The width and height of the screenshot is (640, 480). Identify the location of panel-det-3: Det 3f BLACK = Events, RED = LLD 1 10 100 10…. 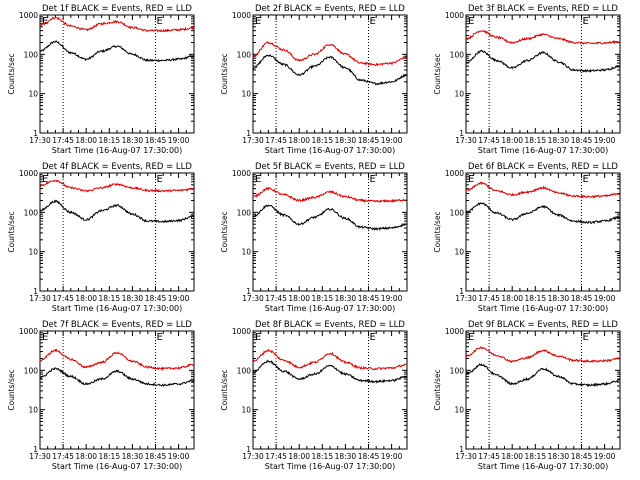
(527, 79).